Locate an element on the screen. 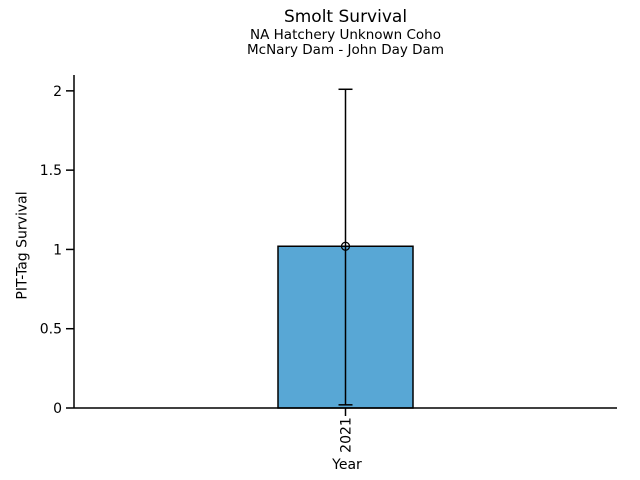  x-axis-label: Year is located at coordinates (347, 465).